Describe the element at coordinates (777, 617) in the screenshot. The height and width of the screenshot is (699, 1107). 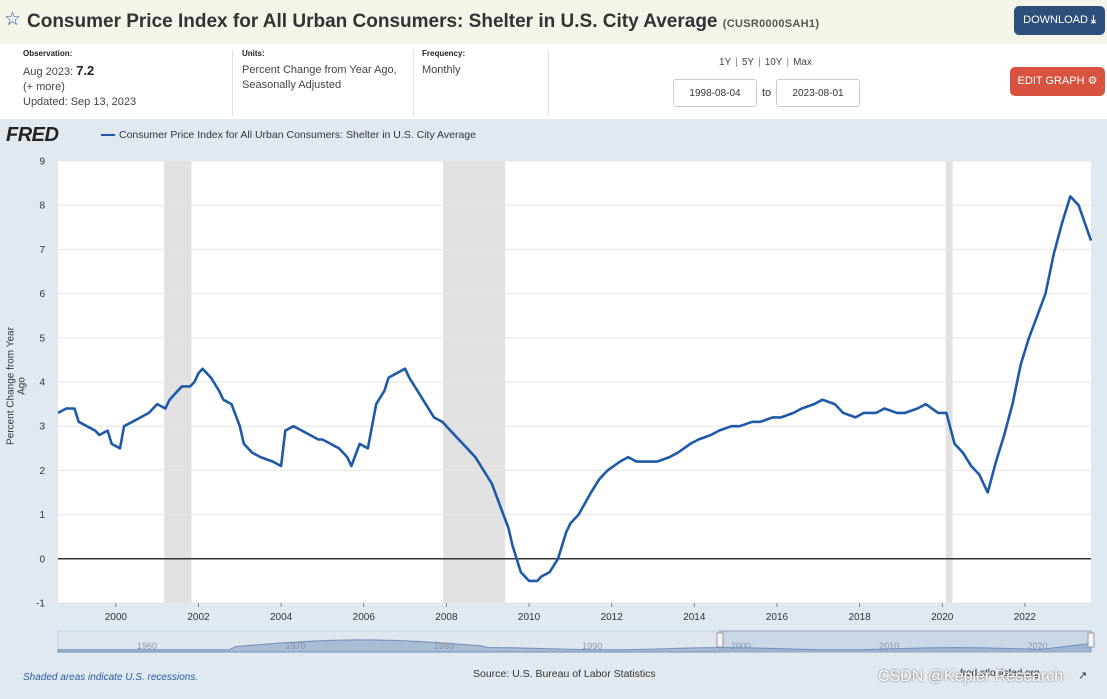
I see `x-tick-label: 2016` at that location.